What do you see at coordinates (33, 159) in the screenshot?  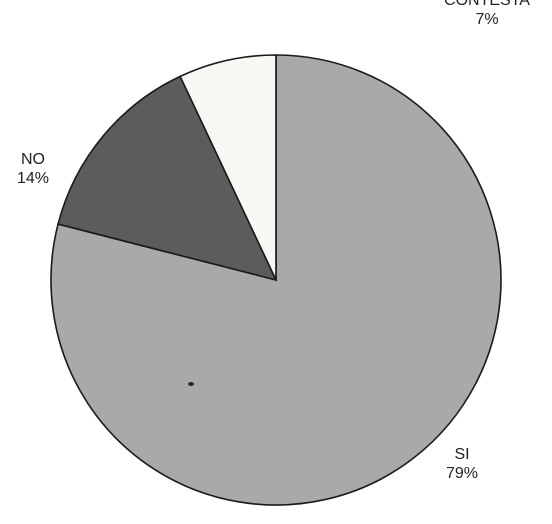 I see `slice-category-label: NO` at bounding box center [33, 159].